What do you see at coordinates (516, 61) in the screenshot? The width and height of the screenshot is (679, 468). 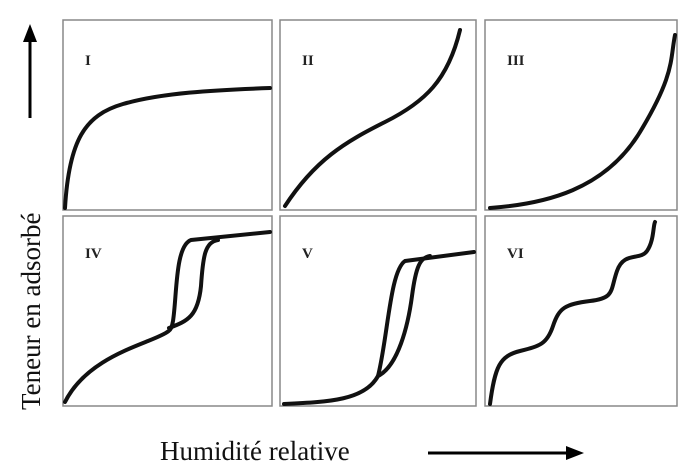 I see `panel-label: III` at bounding box center [516, 61].